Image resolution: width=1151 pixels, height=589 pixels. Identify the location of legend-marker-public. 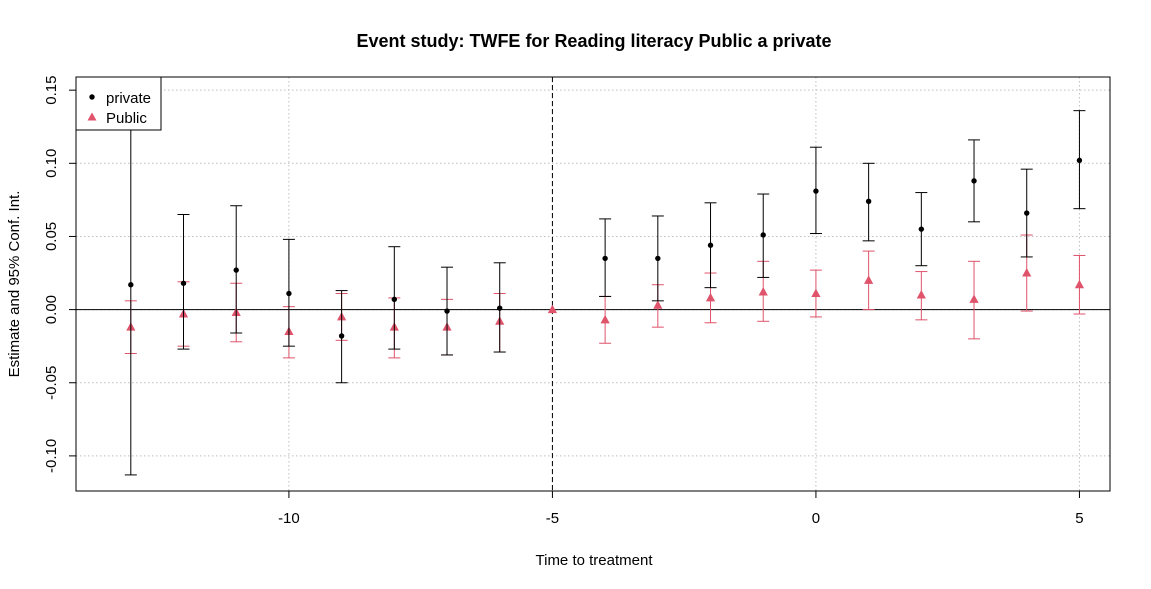
(92, 116).